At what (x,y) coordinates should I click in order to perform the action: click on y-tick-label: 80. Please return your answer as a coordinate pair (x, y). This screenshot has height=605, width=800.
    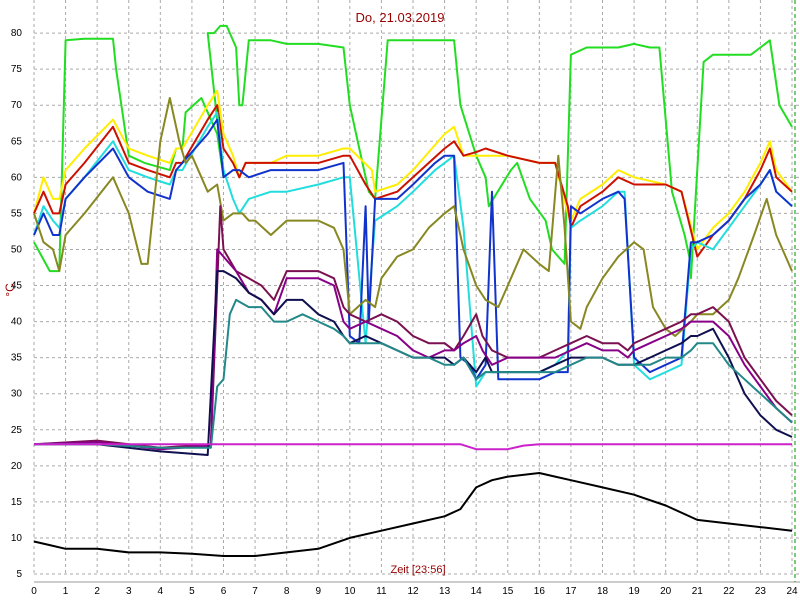
    Looking at the image, I should click on (17, 33).